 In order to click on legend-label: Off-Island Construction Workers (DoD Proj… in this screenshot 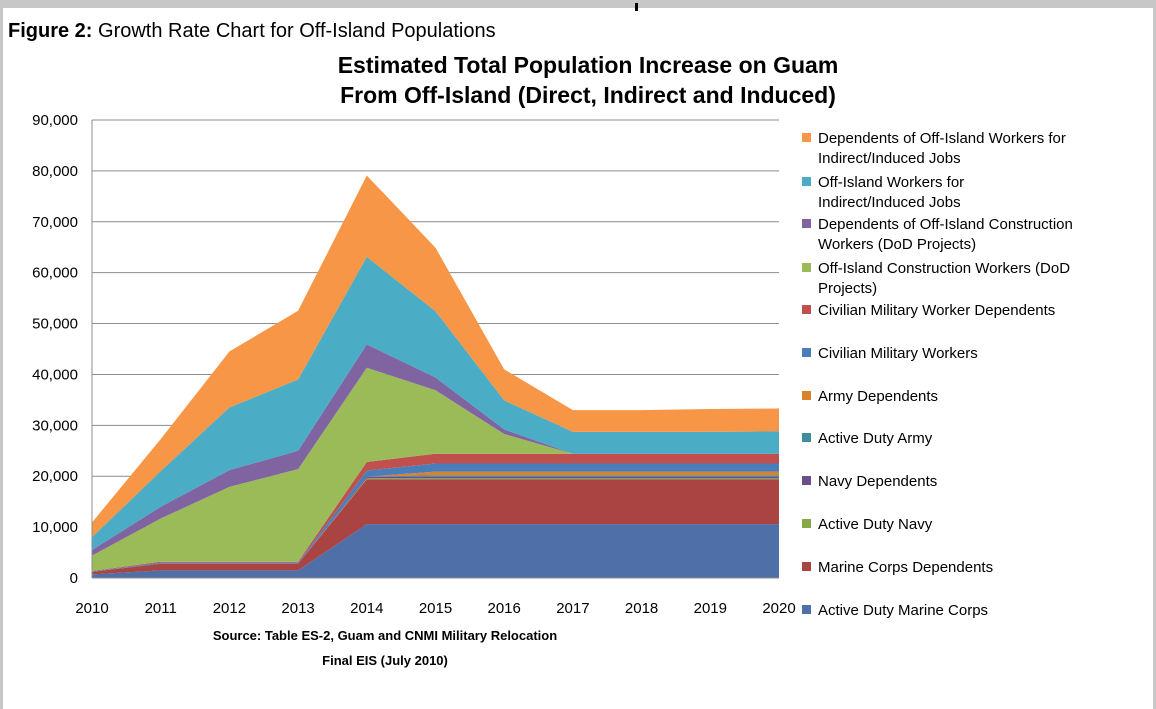, I will do `click(944, 278)`.